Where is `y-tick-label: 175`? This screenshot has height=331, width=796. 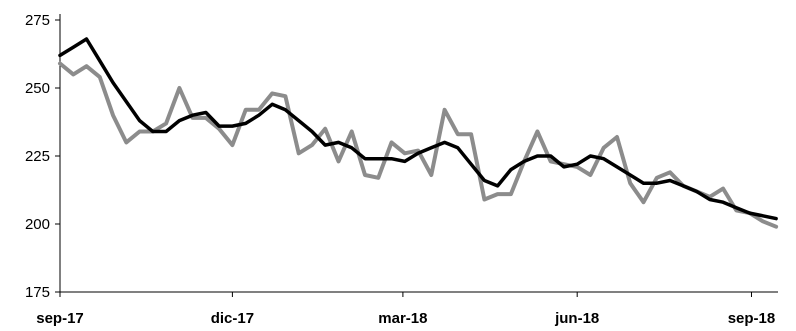
y-tick-label: 175 is located at coordinates (37, 292).